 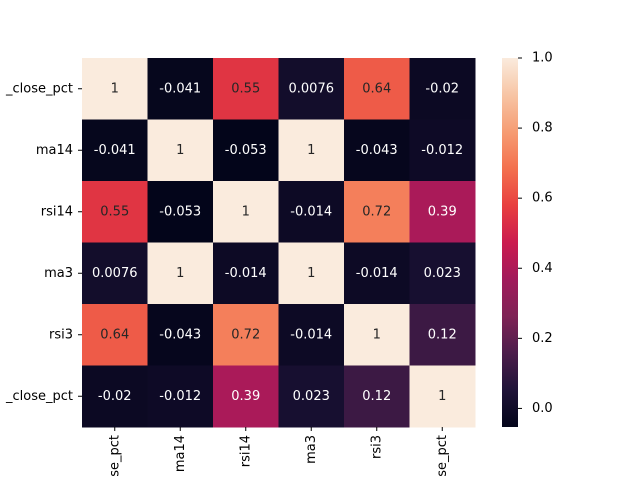 I want to click on cell-annotation-0-3: 0.0076, so click(x=312, y=88).